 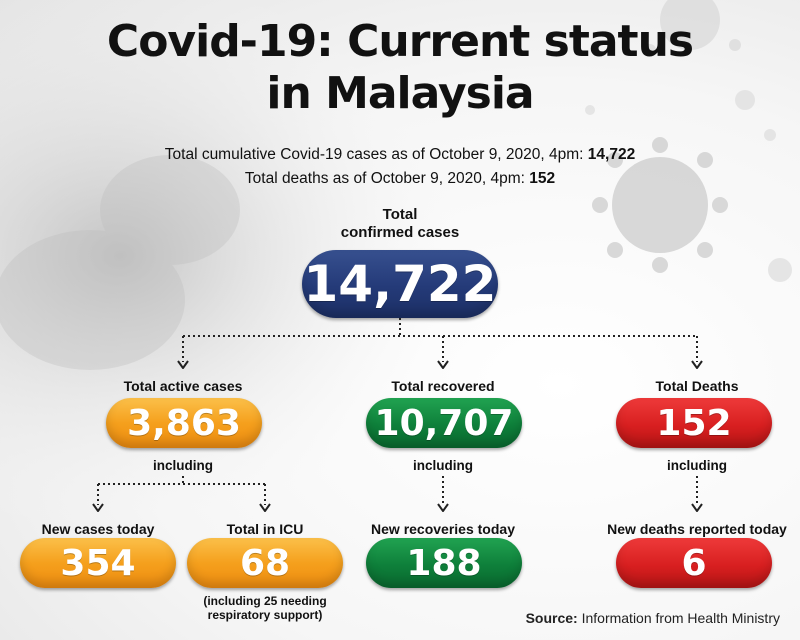 What do you see at coordinates (551, 618) in the screenshot?
I see `source-label: Source:` at bounding box center [551, 618].